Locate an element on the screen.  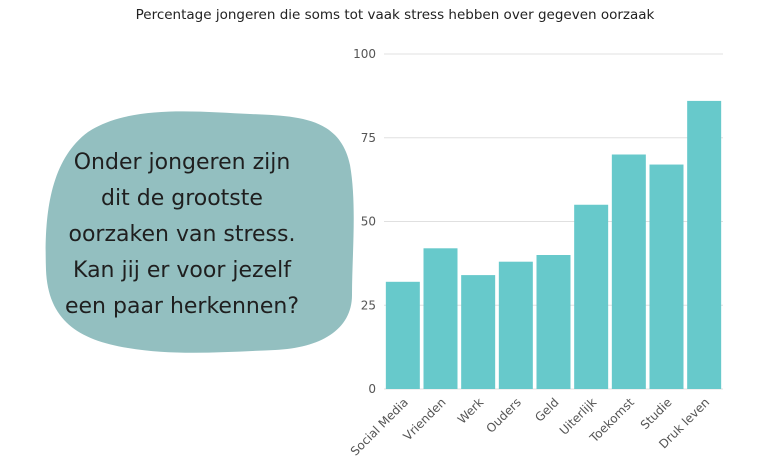
y-tick-label: 75 is located at coordinates (368, 138).